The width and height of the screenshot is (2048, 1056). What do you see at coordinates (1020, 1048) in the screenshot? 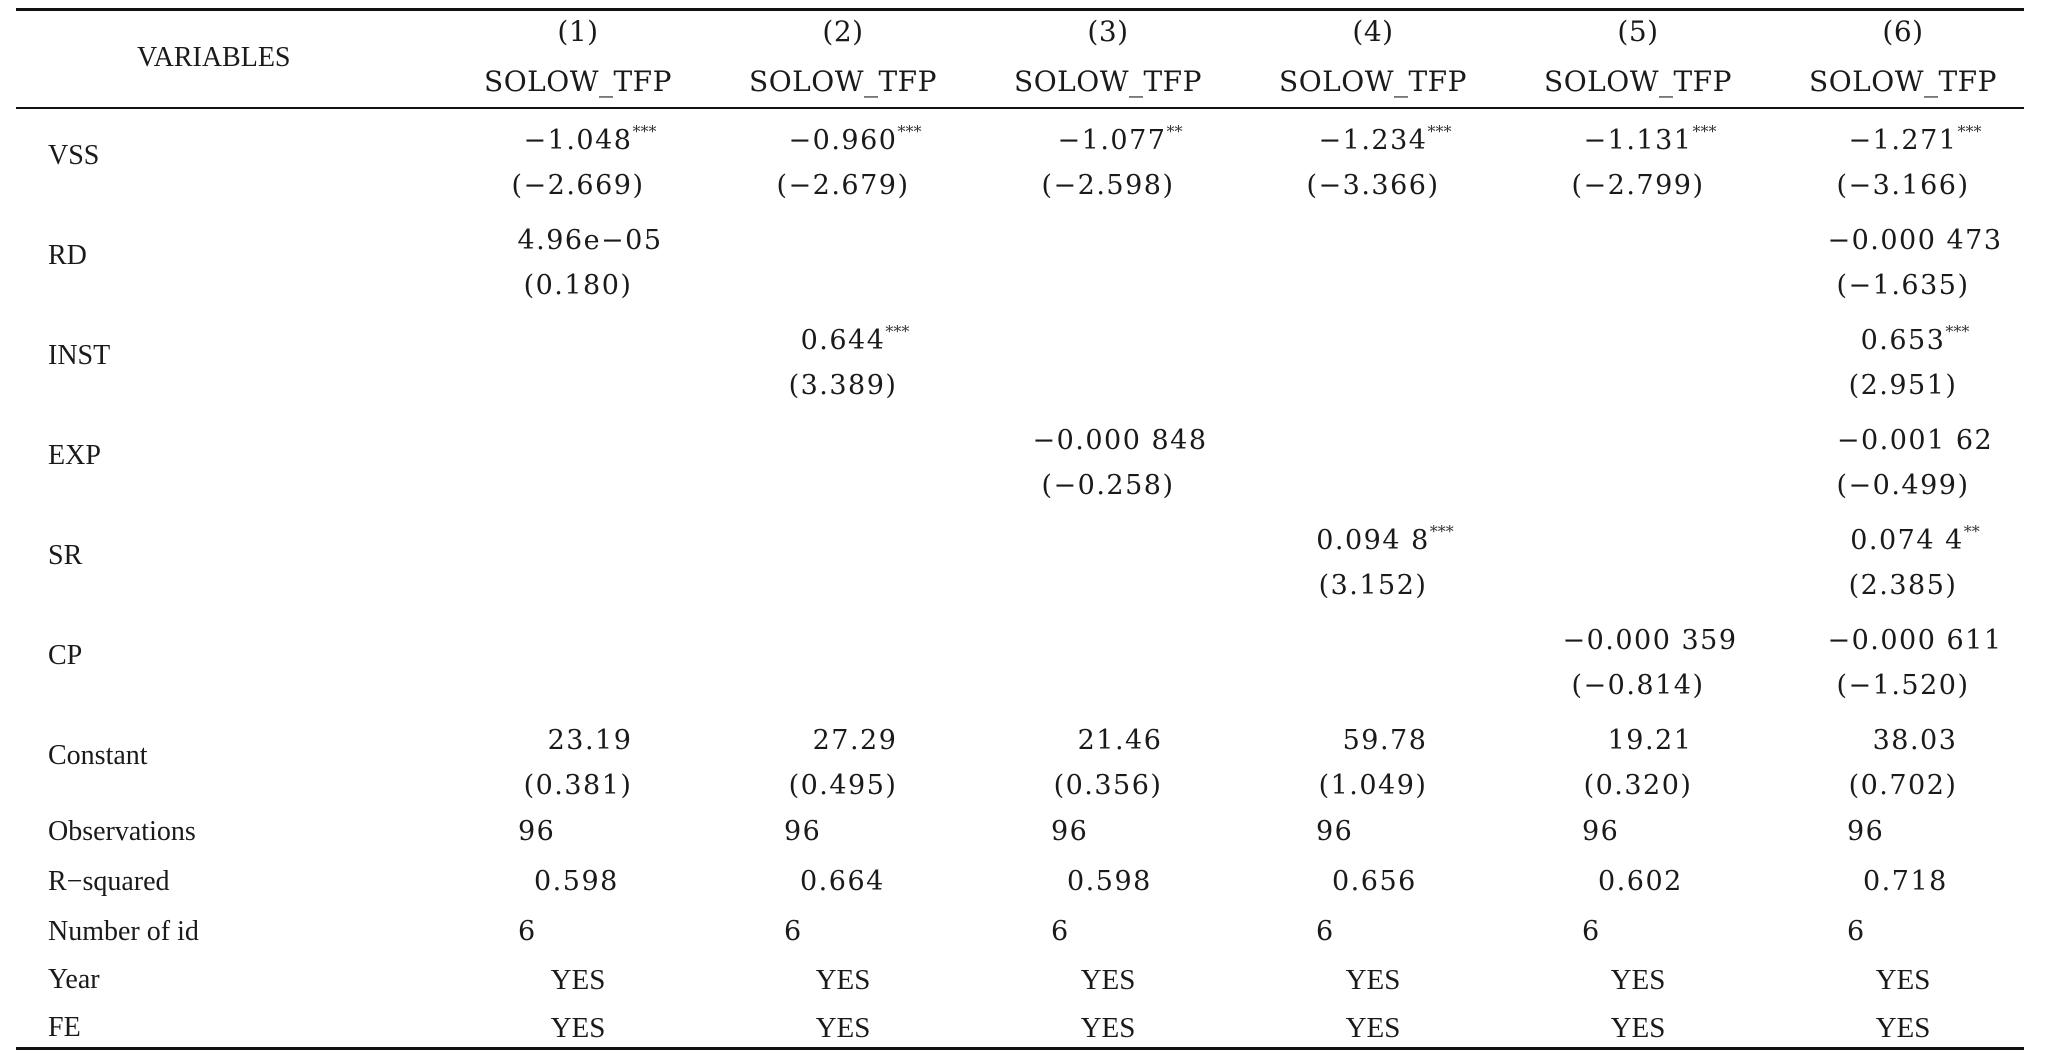
I see `bottom-rule` at bounding box center [1020, 1048].